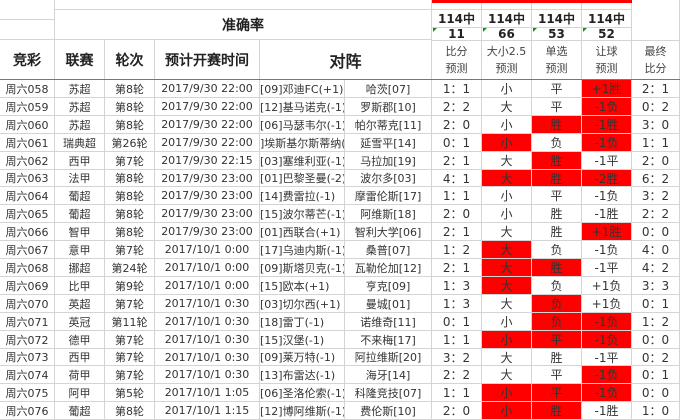 This screenshot has height=420, width=680. Describe the element at coordinates (302, 322) in the screenshot. I see `home-team-cell: [18]雷丁(-1)` at that location.